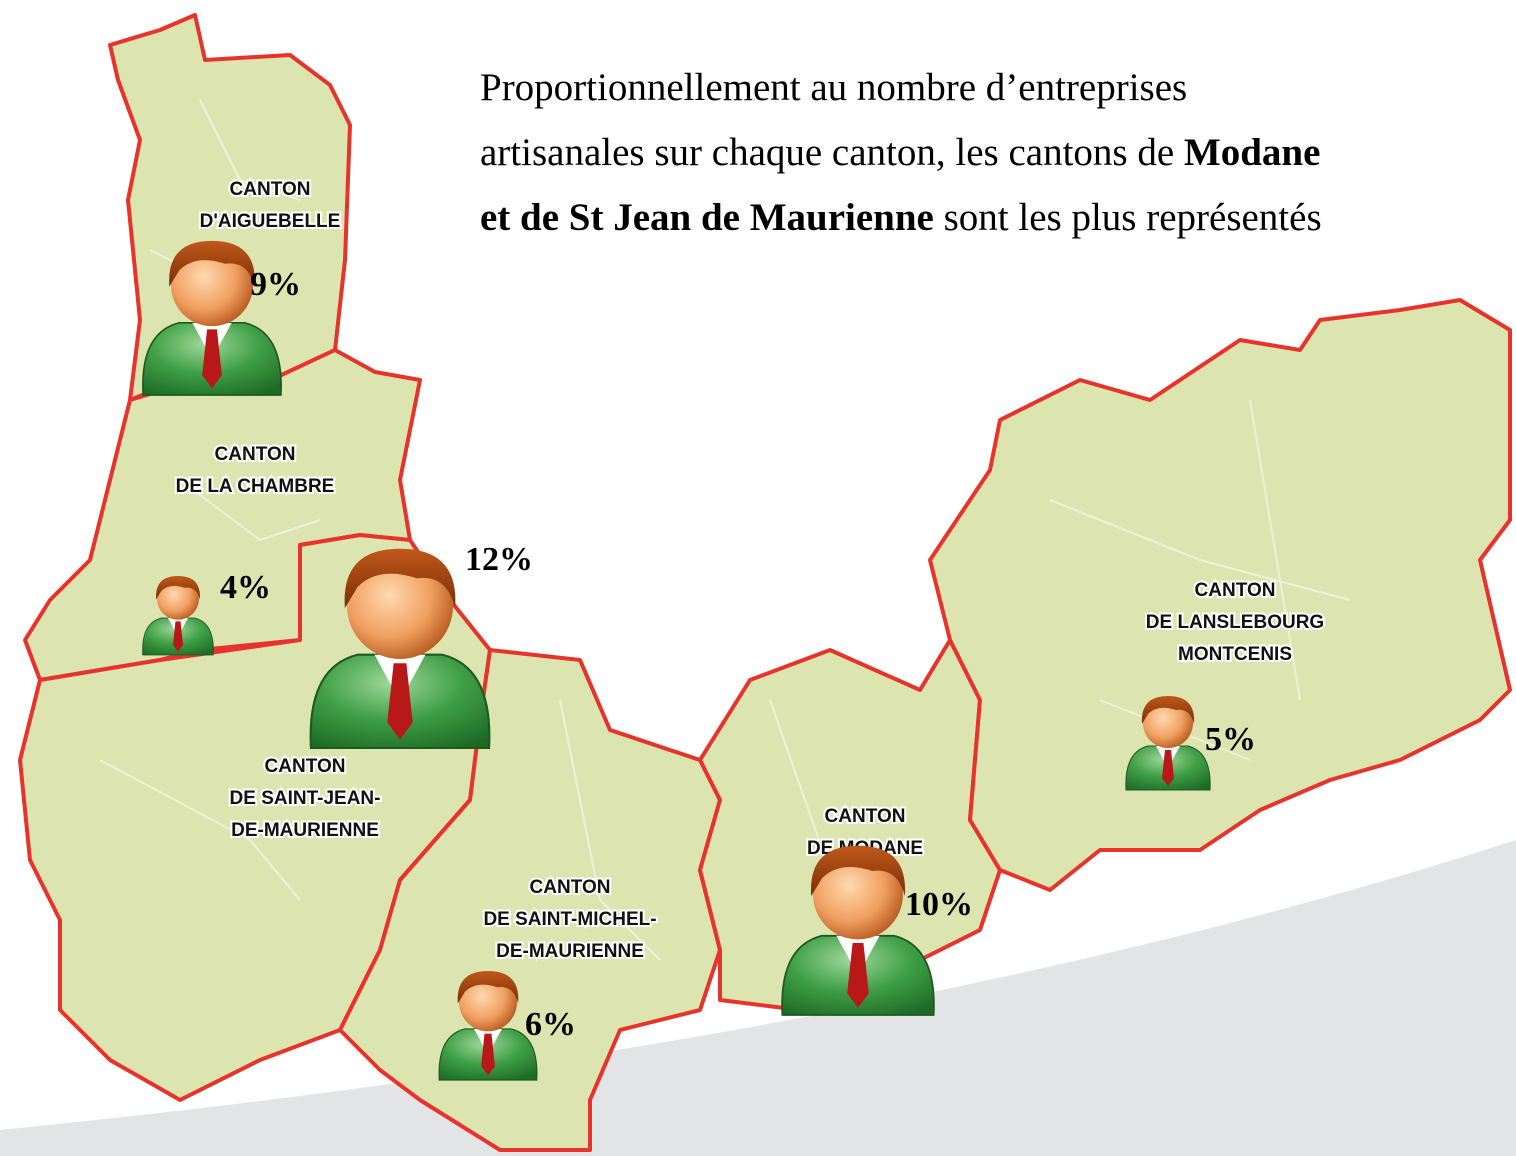 The image size is (1516, 1156). I want to click on canton-share: 12%, so click(499, 559).